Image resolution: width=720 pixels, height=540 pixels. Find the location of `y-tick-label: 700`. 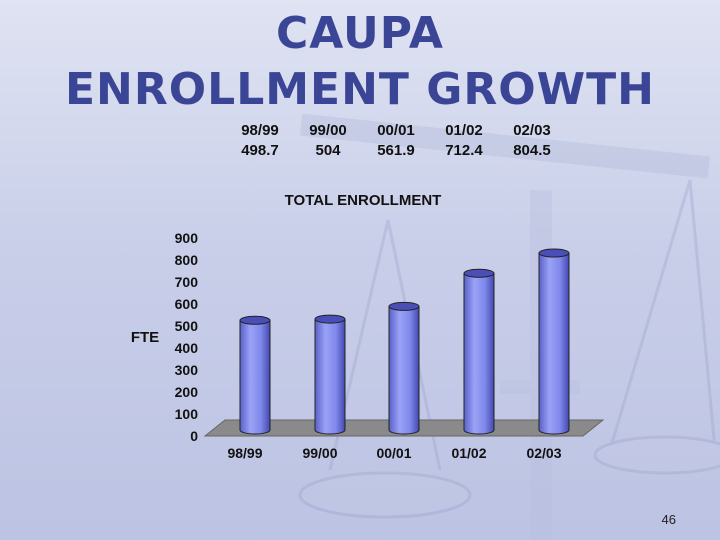

y-tick-label: 700 is located at coordinates (187, 282).